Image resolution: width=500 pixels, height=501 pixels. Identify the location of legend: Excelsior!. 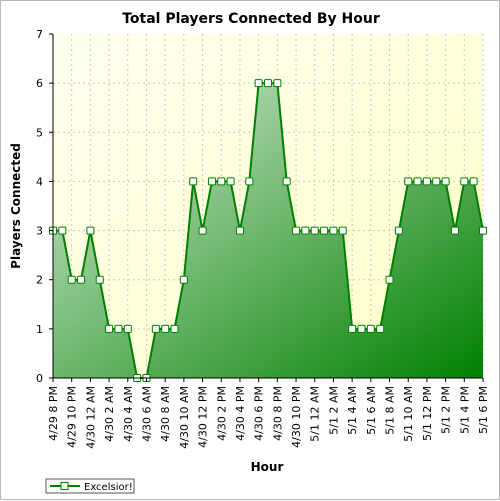
(90, 486).